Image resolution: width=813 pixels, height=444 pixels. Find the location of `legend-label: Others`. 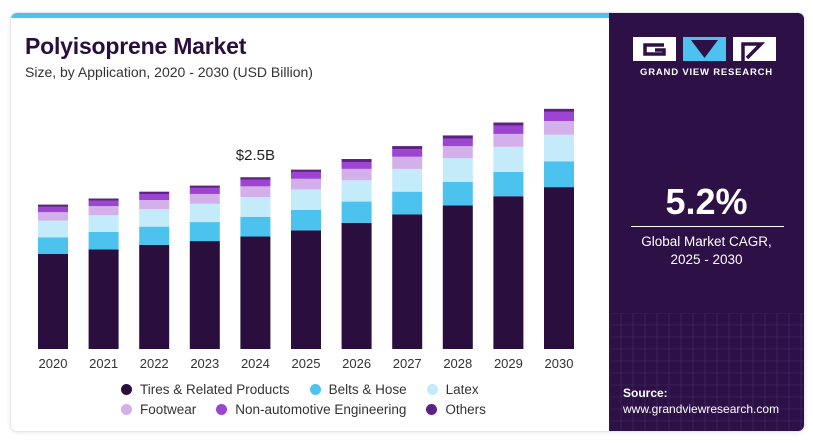

legend-label: Others is located at coordinates (465, 409).